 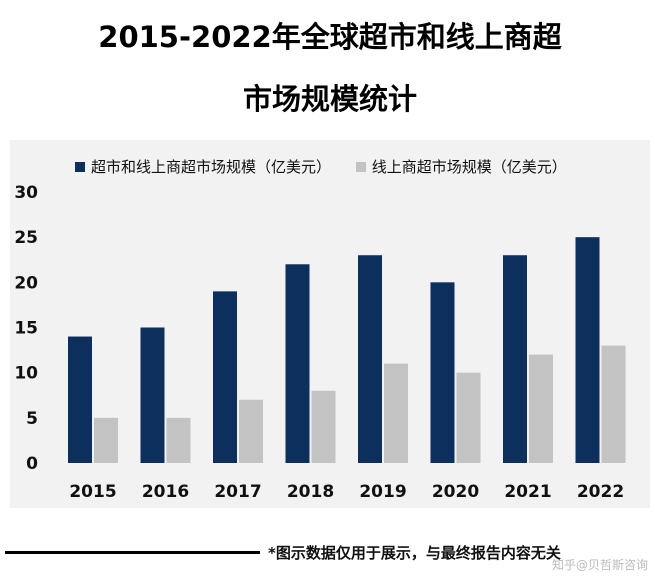 What do you see at coordinates (26, 193) in the screenshot?
I see `y-tick-label: 30` at bounding box center [26, 193].